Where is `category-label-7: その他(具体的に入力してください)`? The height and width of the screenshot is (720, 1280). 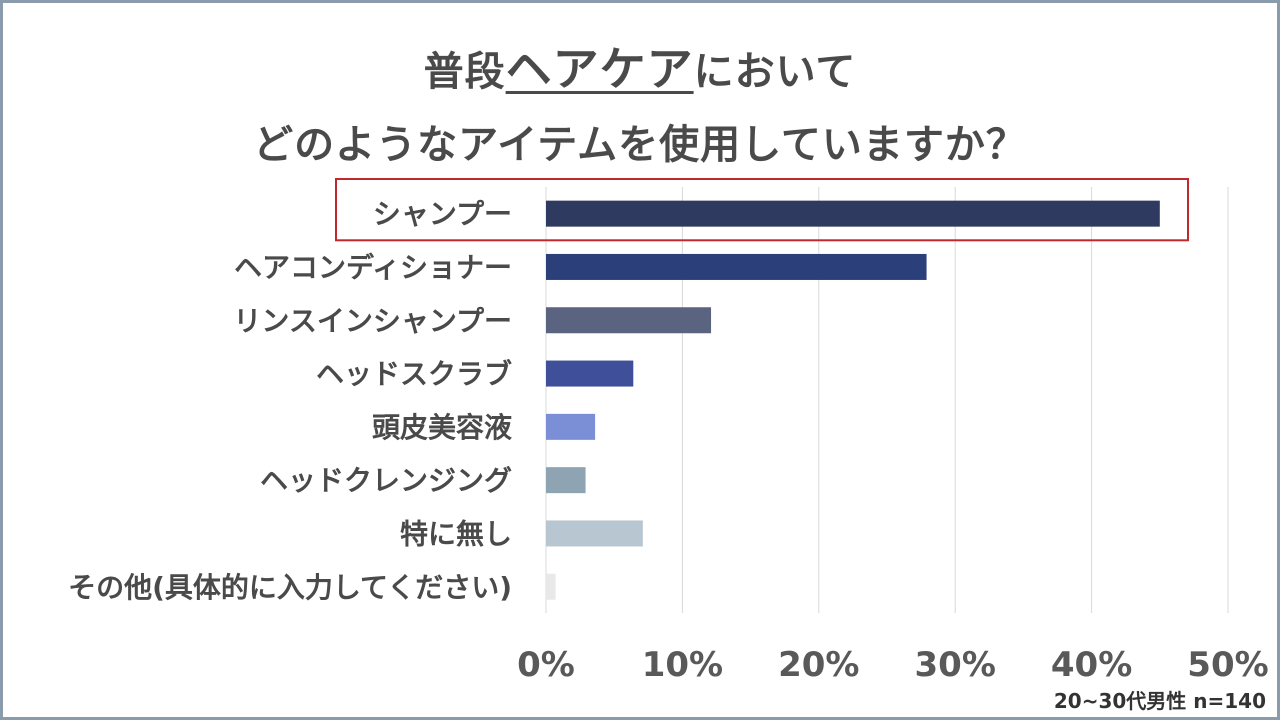
category-label-7: その他(具体的に入力してください) is located at coordinates (290, 587).